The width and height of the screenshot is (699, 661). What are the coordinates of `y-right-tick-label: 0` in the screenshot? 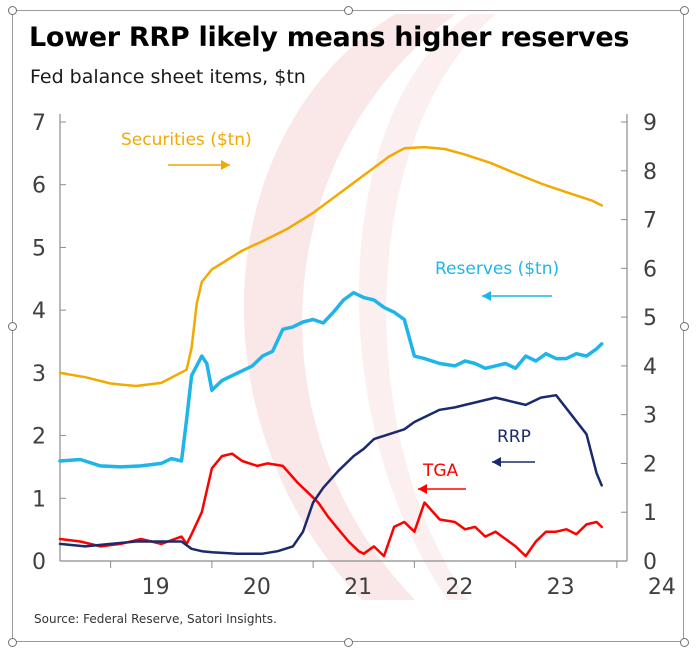 It's located at (650, 562).